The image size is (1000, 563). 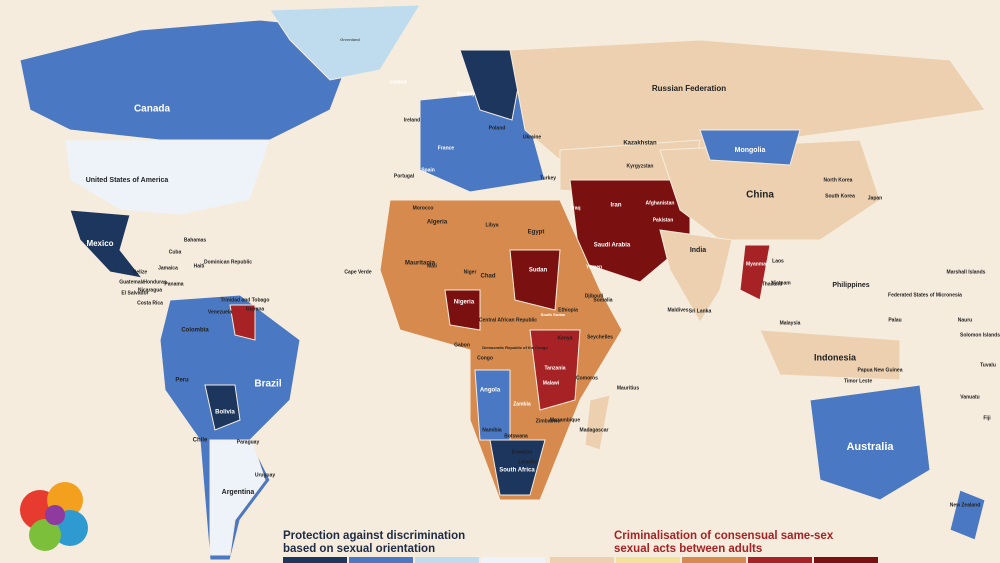 I want to click on country-label: Spain, so click(x=428, y=170).